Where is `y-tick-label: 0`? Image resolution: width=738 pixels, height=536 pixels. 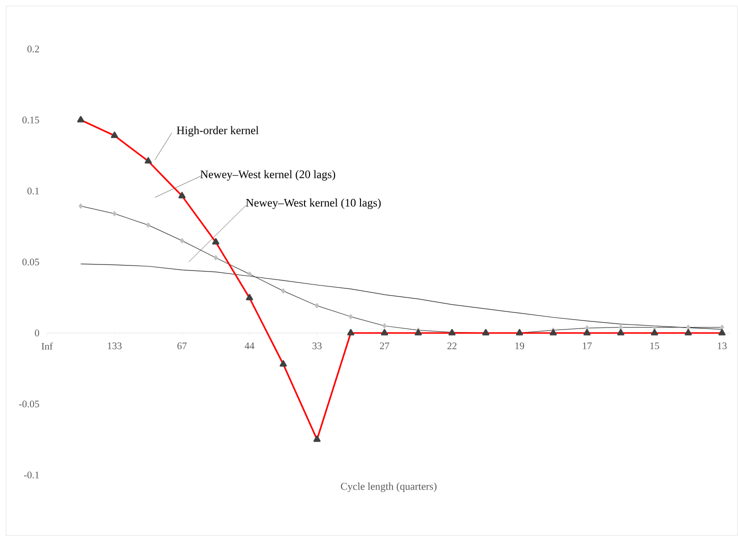
y-tick-label: 0 is located at coordinates (37, 333).